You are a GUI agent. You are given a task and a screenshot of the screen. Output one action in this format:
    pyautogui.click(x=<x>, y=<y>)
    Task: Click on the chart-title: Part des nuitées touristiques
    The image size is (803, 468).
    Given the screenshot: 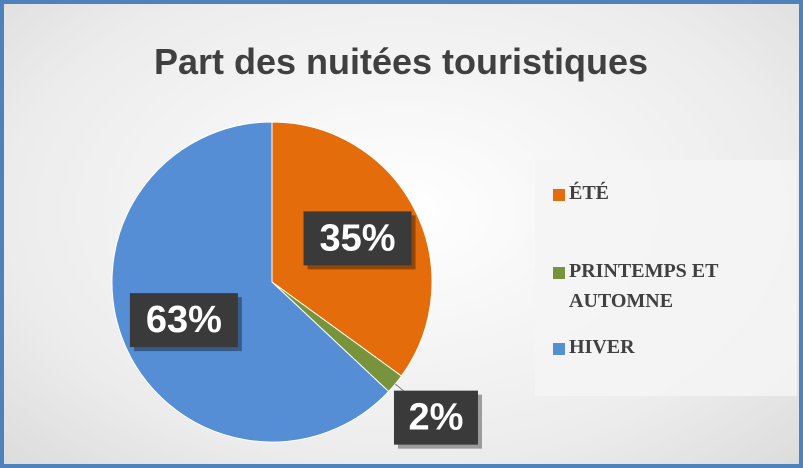 What is the action you would take?
    pyautogui.click(x=401, y=61)
    